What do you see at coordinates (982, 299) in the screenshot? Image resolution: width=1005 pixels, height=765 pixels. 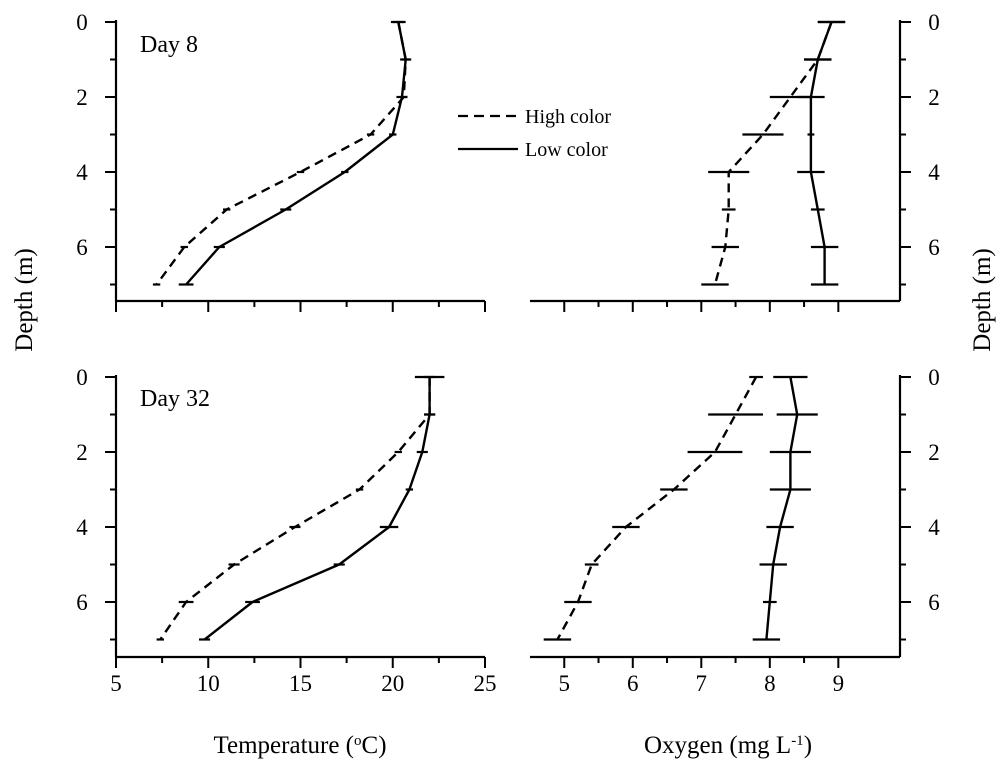 I see `ylabel-right: Depth (m)` at bounding box center [982, 299].